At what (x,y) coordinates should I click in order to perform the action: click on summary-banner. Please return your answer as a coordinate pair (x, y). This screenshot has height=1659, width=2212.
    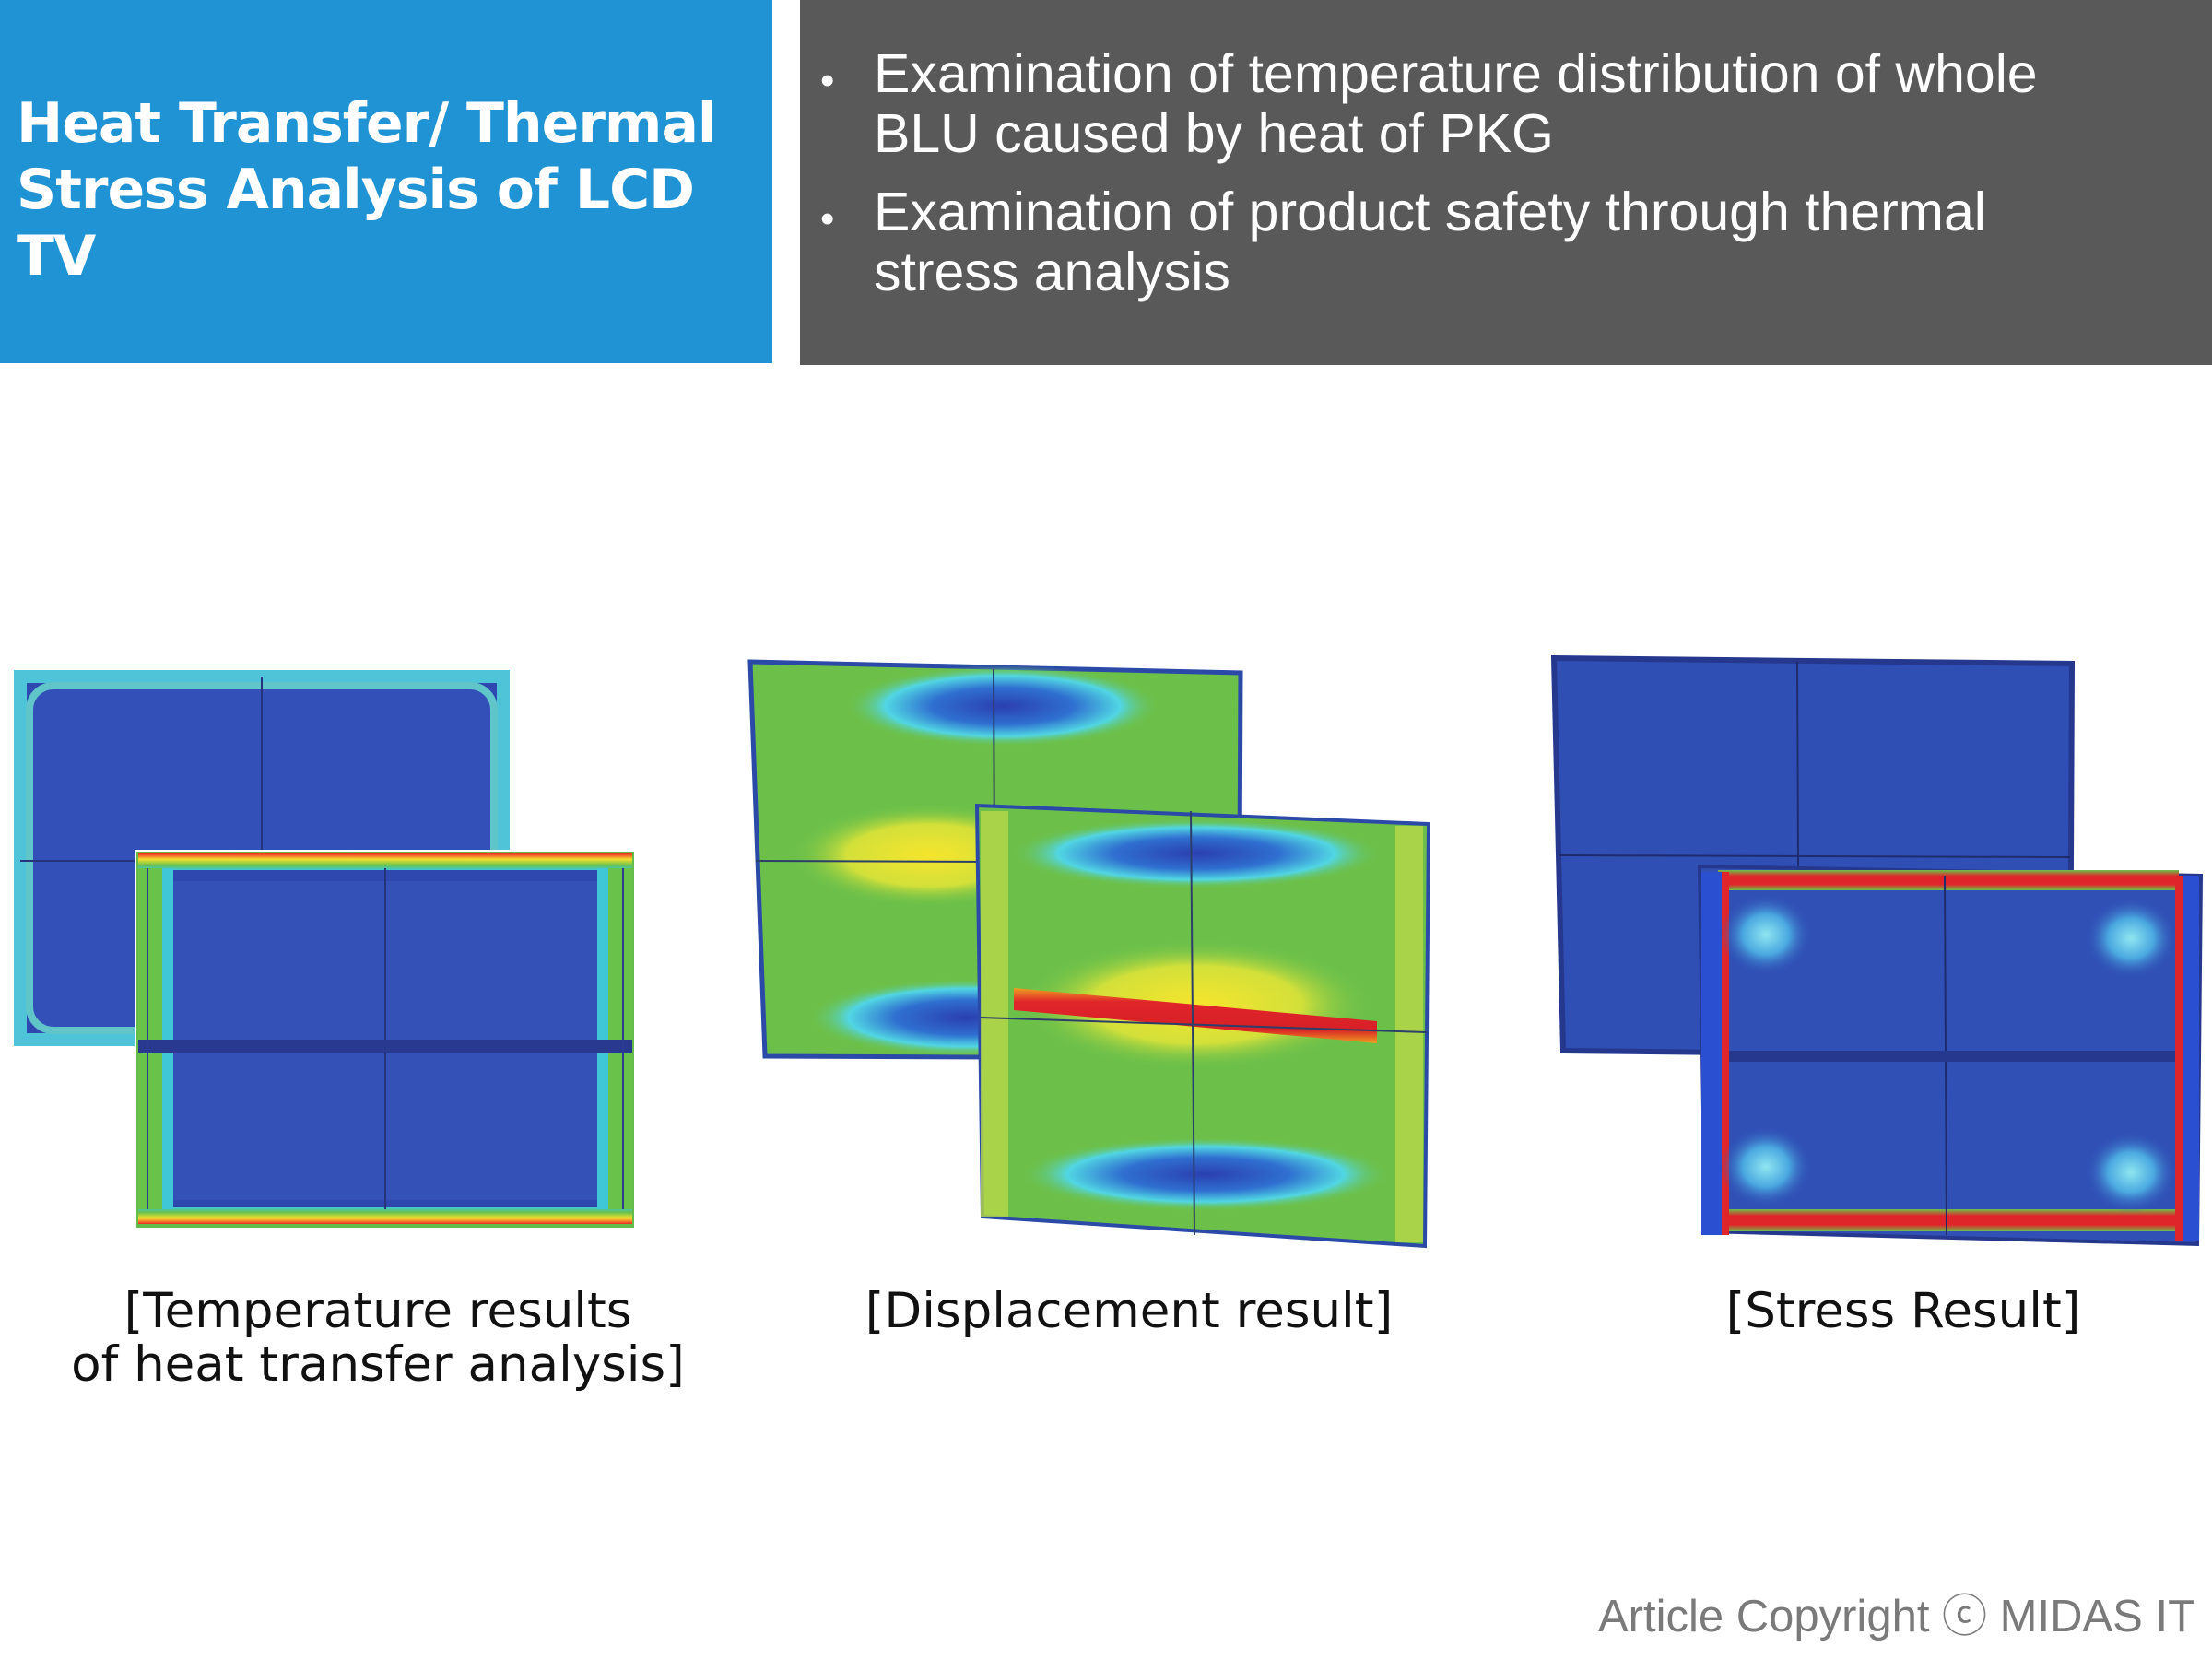
    Looking at the image, I should click on (1506, 182).